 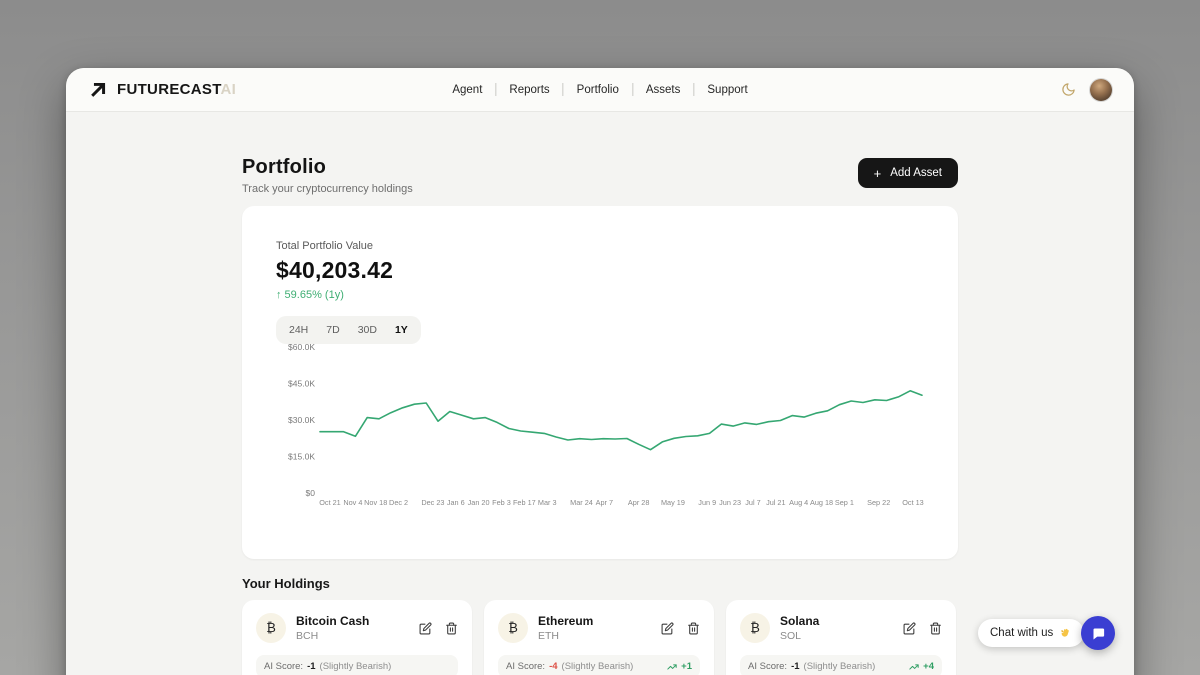 I want to click on holding-card-bitcoin-cash: ₿ Bitcoin Cash BCH AI, so click(x=357, y=637).